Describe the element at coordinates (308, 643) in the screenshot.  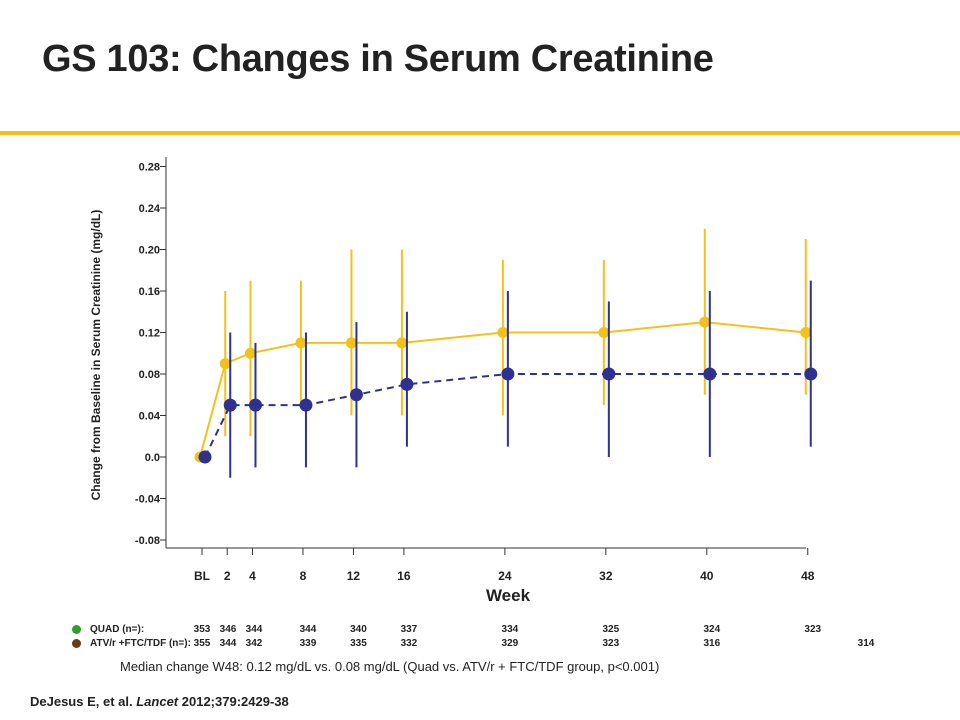
I see `n-count: 339` at that location.